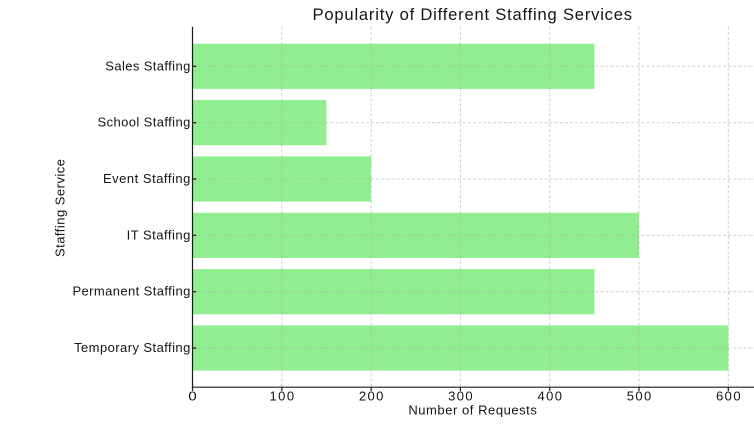 This screenshot has width=754, height=426. Describe the element at coordinates (146, 178) in the screenshot. I see `svg-text: Event Staffing` at that location.